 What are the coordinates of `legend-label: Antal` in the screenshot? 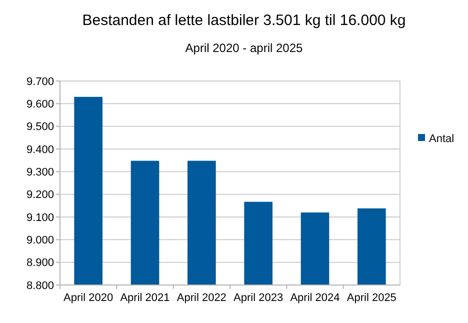 It's located at (441, 138).